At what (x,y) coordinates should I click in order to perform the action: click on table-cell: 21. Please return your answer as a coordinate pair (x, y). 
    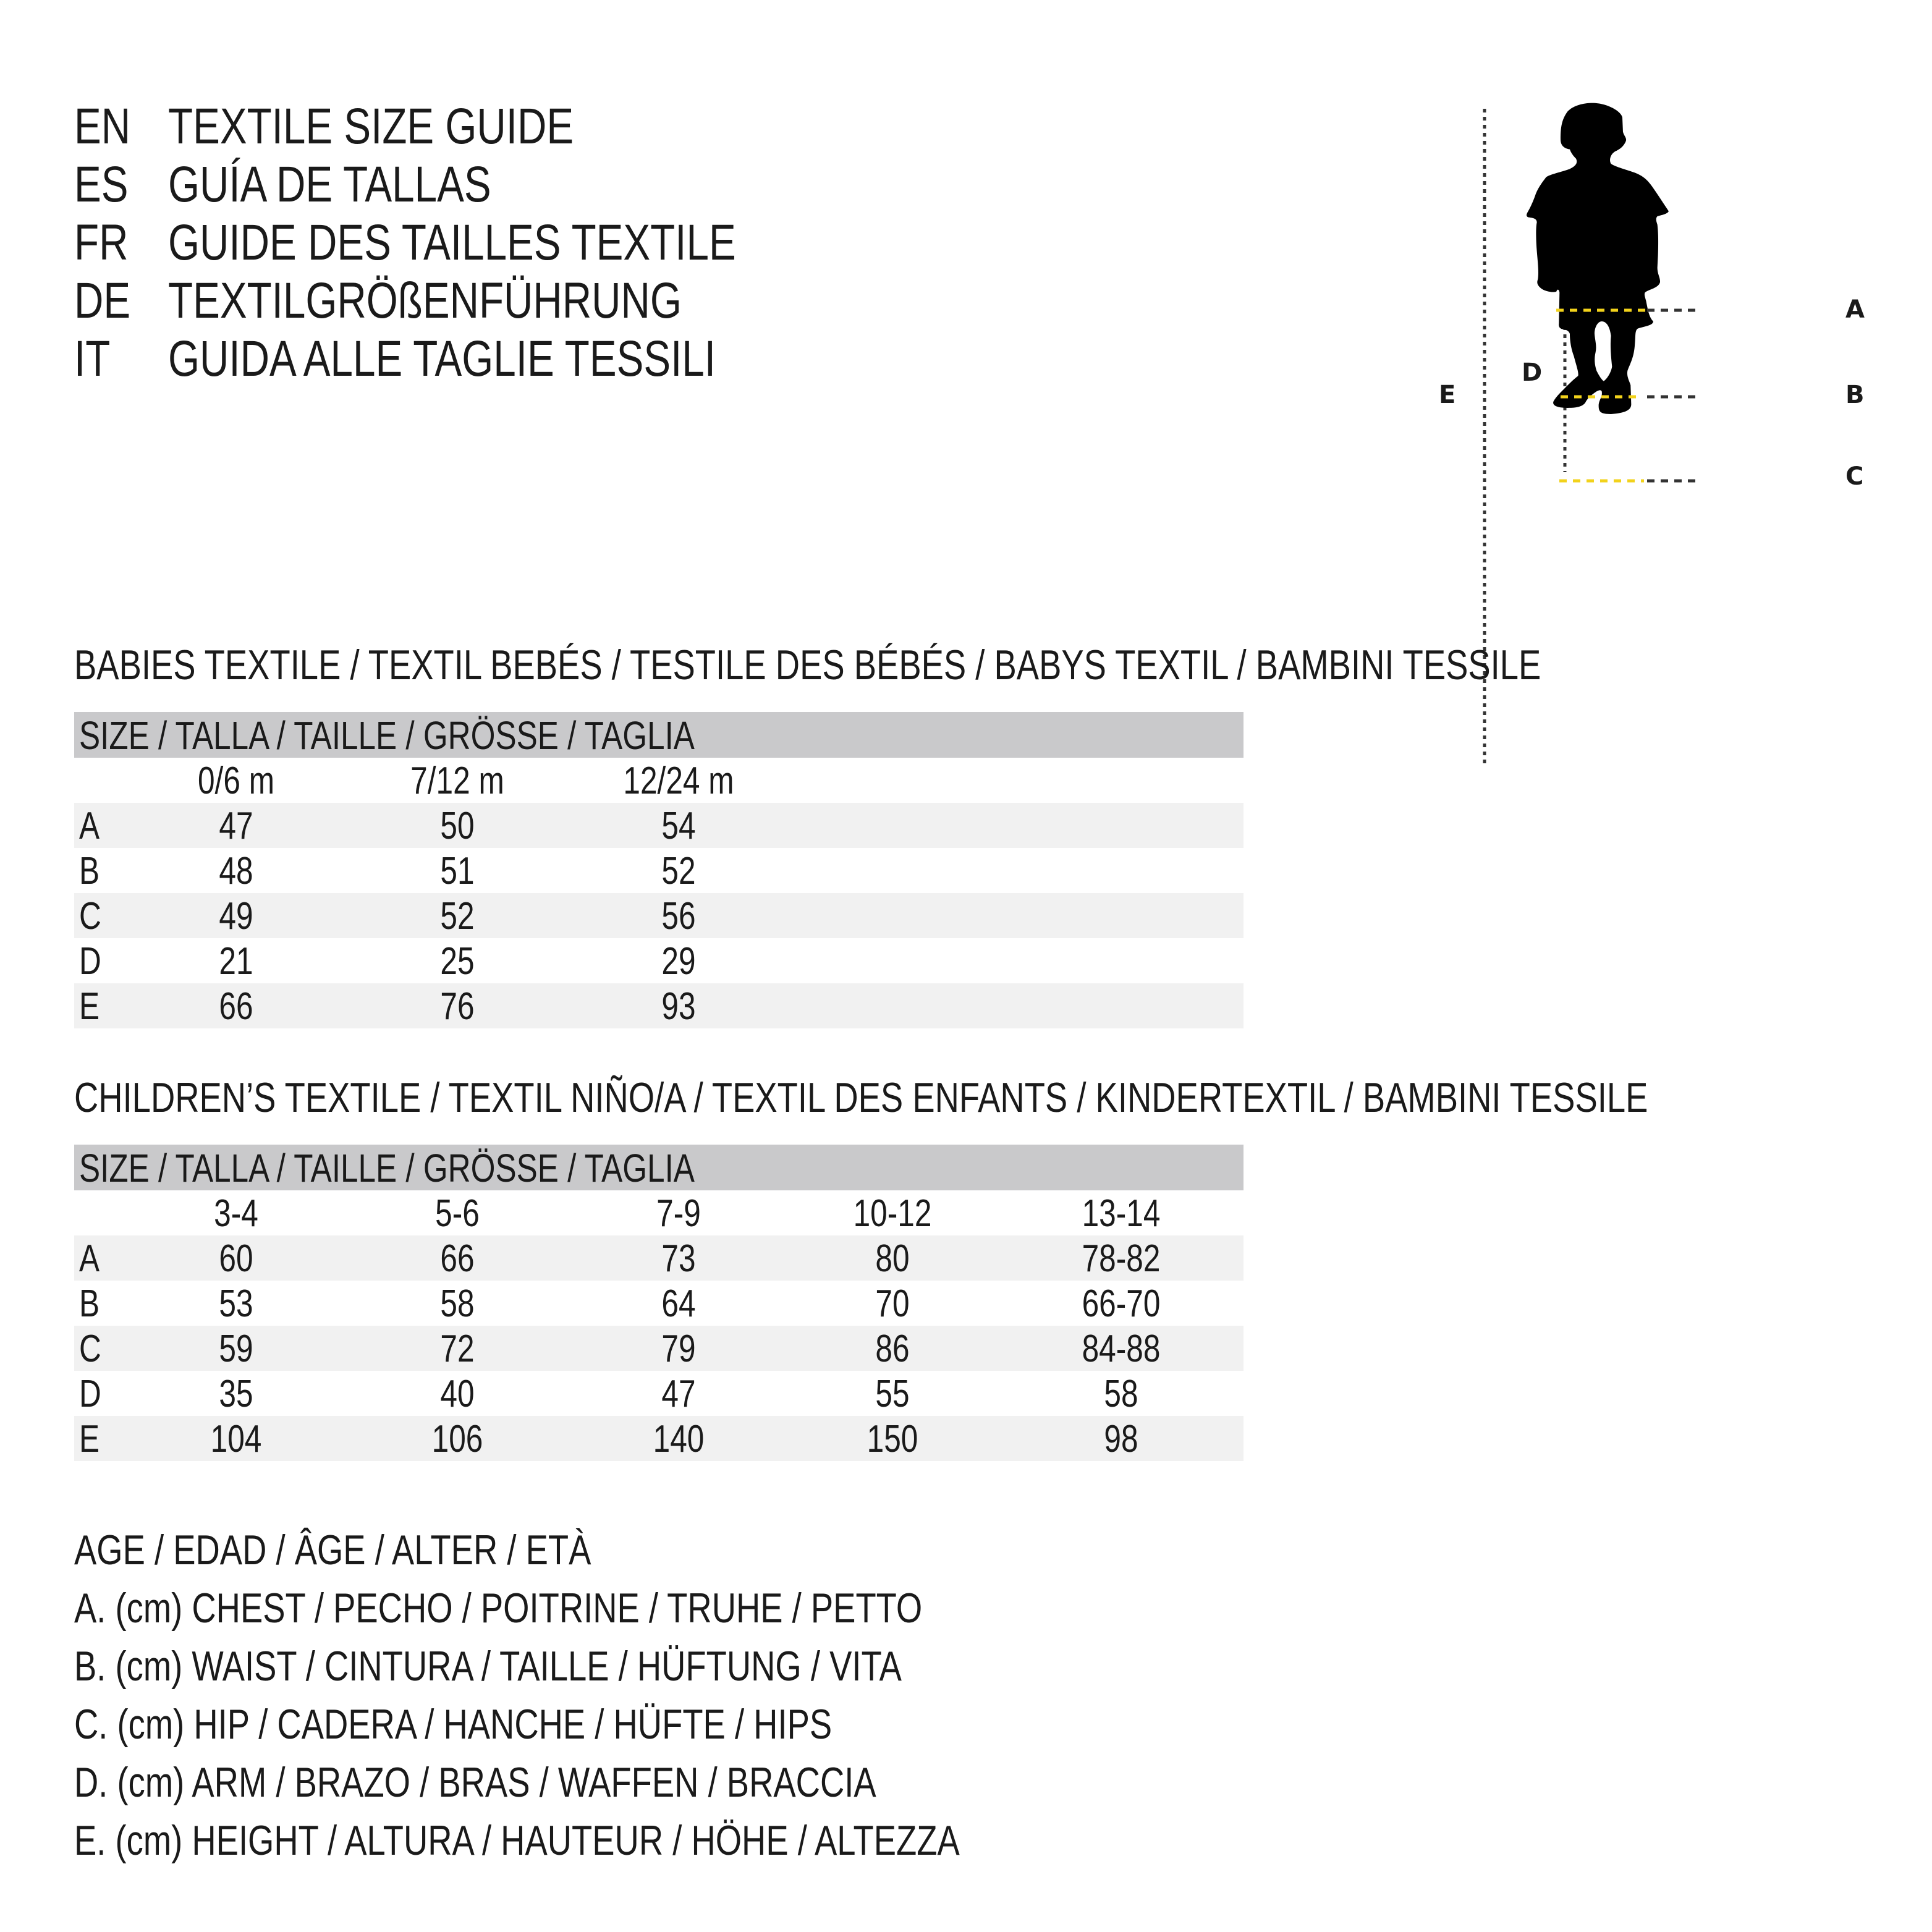
    Looking at the image, I should click on (236, 961).